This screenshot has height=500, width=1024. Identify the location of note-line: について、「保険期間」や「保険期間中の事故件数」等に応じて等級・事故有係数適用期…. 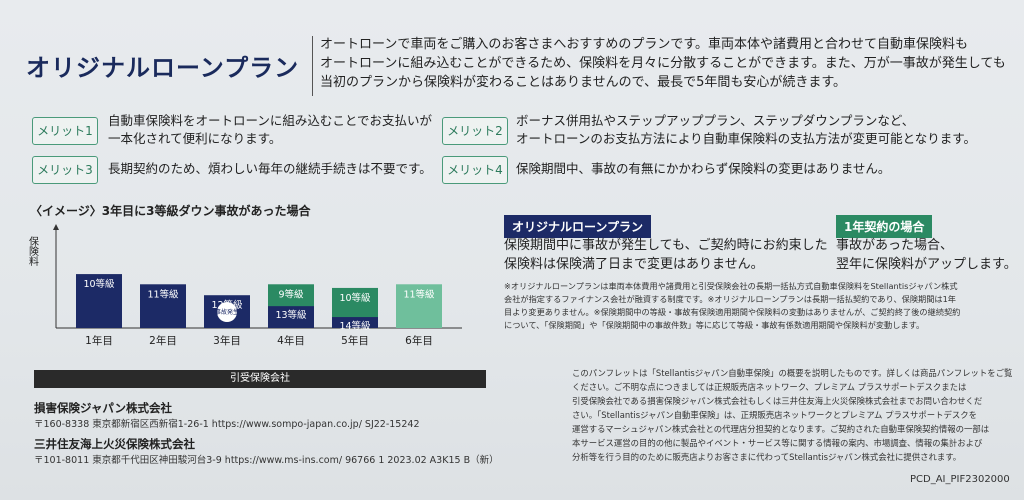
(714, 325).